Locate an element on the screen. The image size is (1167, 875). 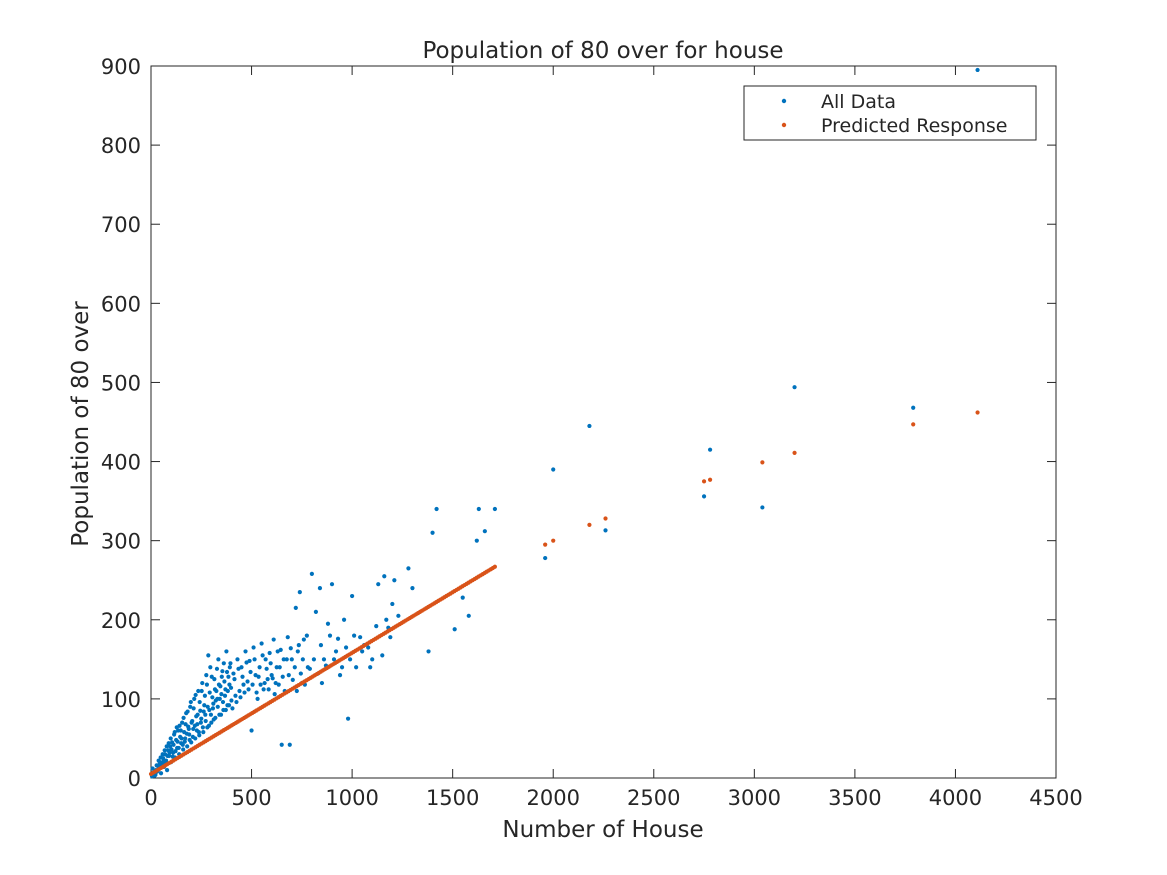
x-axis-label: Number of House is located at coordinates (602, 830).